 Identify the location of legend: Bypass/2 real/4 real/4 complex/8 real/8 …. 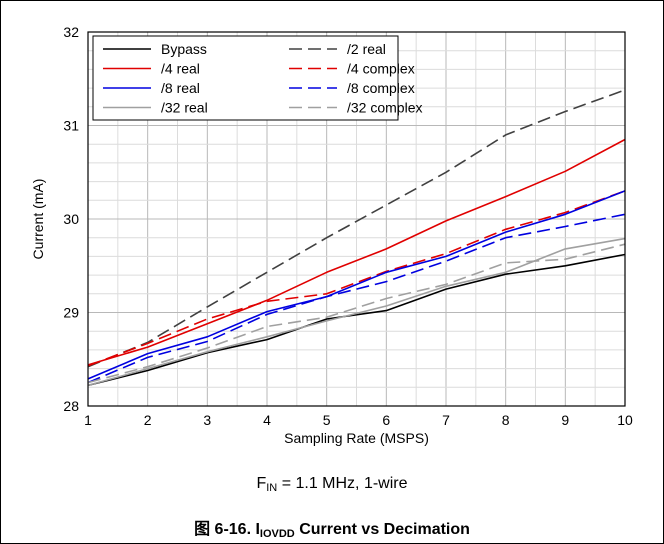
(257, 78).